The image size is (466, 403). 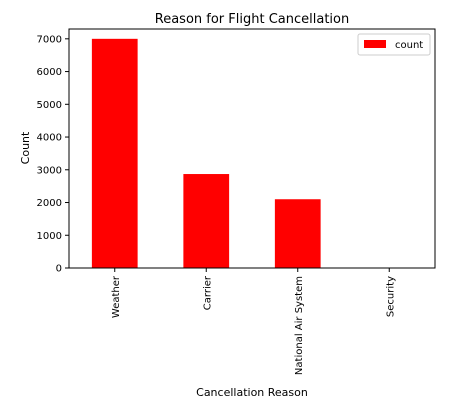 What do you see at coordinates (299, 325) in the screenshot?
I see `x-tick-label: National Air System` at bounding box center [299, 325].